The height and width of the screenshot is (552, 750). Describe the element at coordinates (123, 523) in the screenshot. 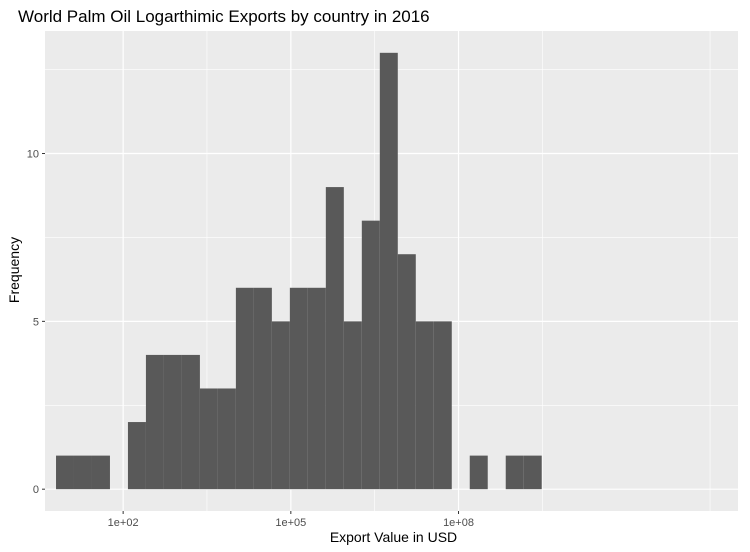

I see `x-tick-label: 1e+02` at that location.